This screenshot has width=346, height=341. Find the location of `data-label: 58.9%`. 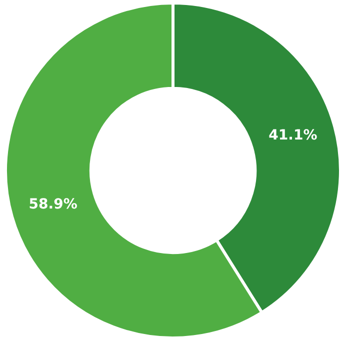

data-label: 58.9% is located at coordinates (53, 204).